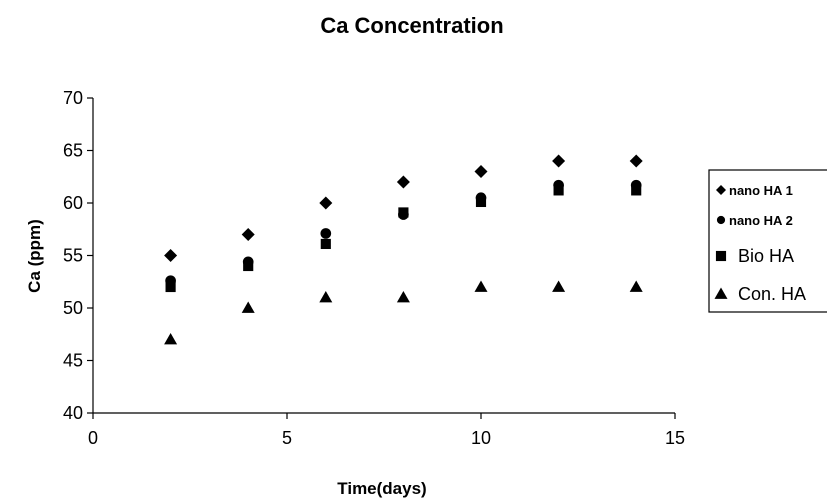 This screenshot has height=499, width=827. I want to click on y-axis-label: Ca (ppm), so click(34, 256).